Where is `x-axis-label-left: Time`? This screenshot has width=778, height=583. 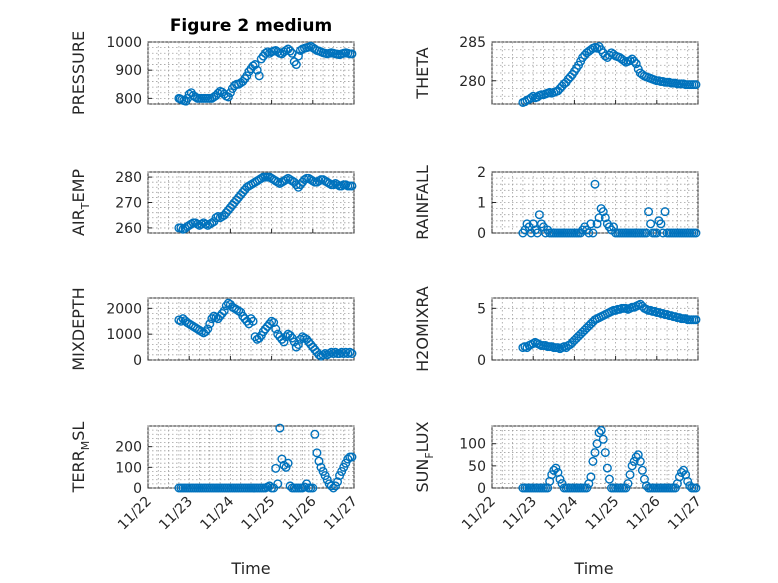 x-axis-label-left: Time is located at coordinates (250, 568).